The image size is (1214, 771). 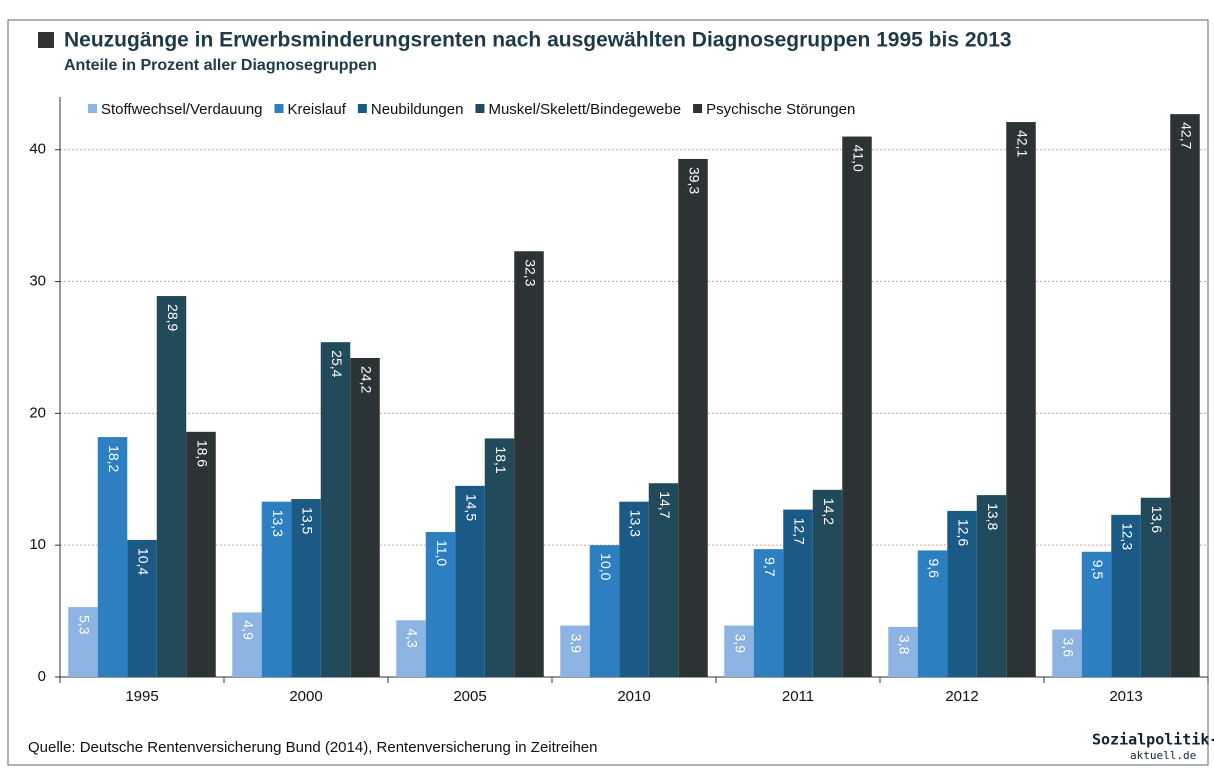 What do you see at coordinates (182, 109) in the screenshot?
I see `legend-label: Stoffwechsel/Verdauung` at bounding box center [182, 109].